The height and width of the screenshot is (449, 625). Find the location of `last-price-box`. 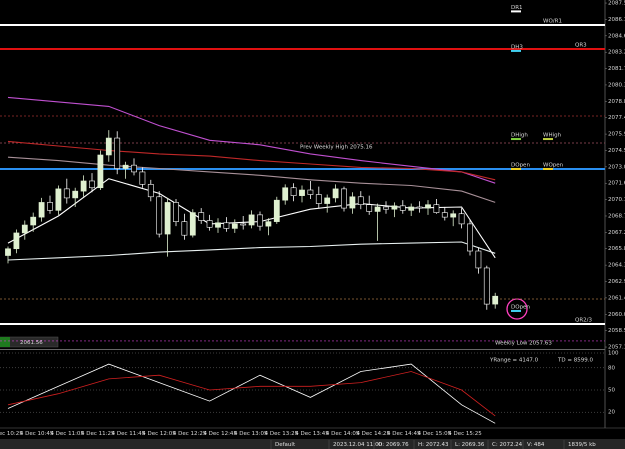

last-price-box is located at coordinates (29, 342).